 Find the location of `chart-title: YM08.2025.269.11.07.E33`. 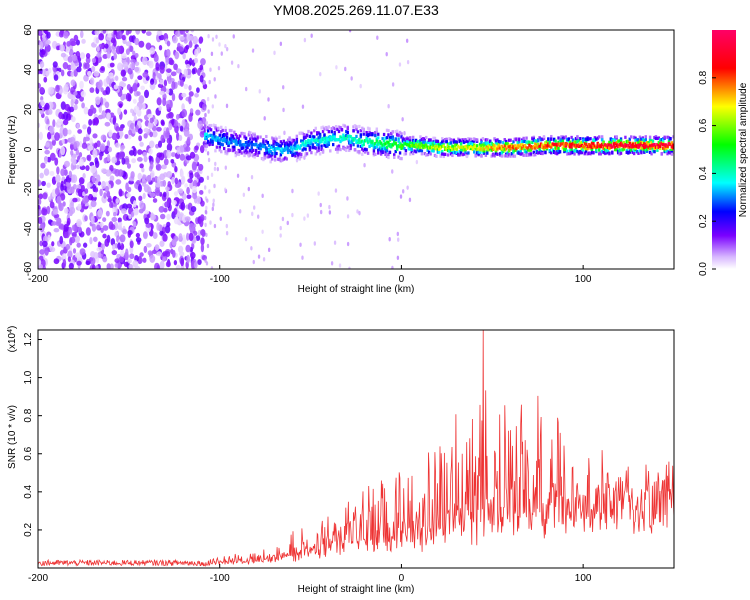

chart-title: YM08.2025.269.11.07.E33 is located at coordinates (356, 10).